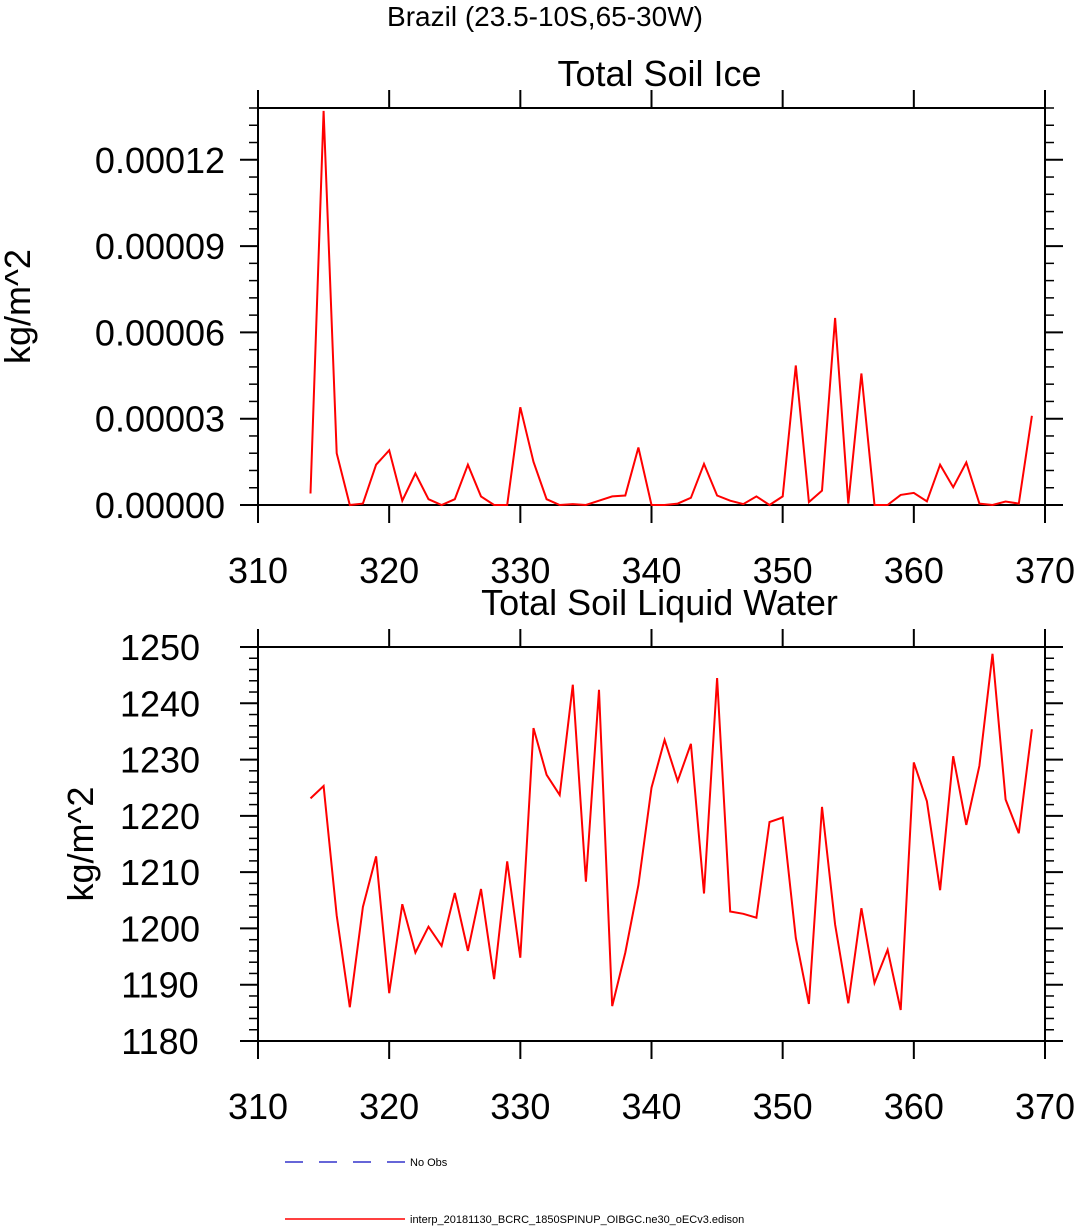 This screenshot has width=1078, height=1227. Describe the element at coordinates (429, 1163) in the screenshot. I see `legend-label-no-obs: No Obs` at that location.